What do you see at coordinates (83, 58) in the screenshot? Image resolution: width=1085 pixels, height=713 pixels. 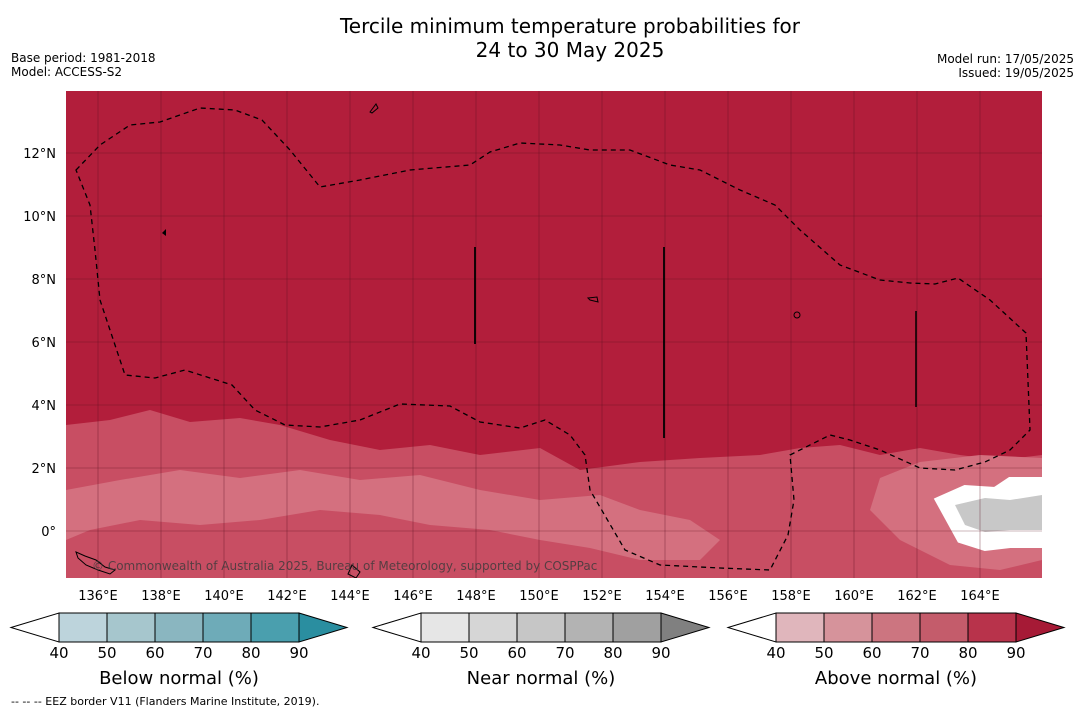 I see `base-period: Base period: 1981-2018` at bounding box center [83, 58].